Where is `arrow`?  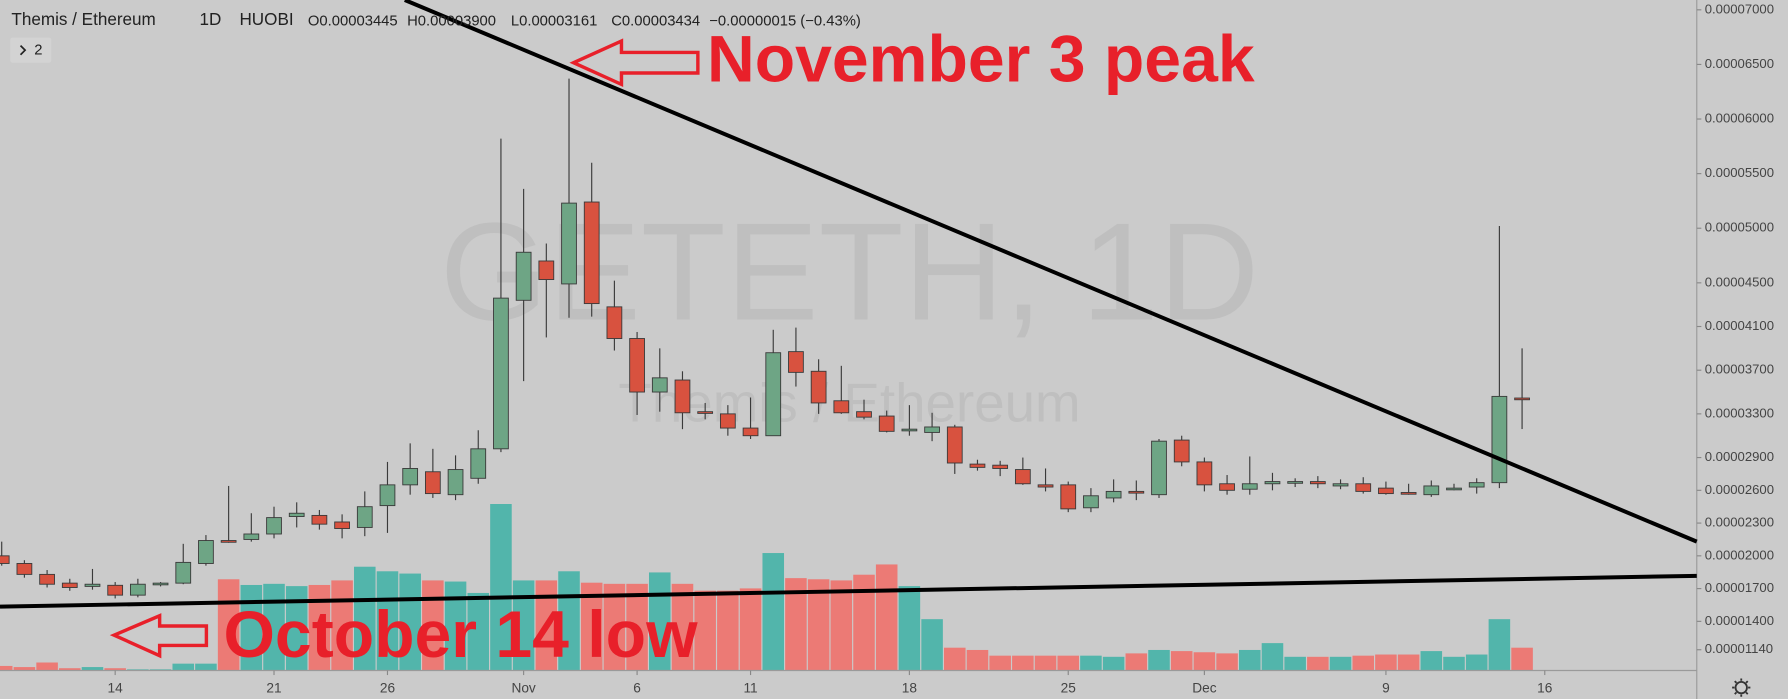
arrow is located at coordinates (159, 636).